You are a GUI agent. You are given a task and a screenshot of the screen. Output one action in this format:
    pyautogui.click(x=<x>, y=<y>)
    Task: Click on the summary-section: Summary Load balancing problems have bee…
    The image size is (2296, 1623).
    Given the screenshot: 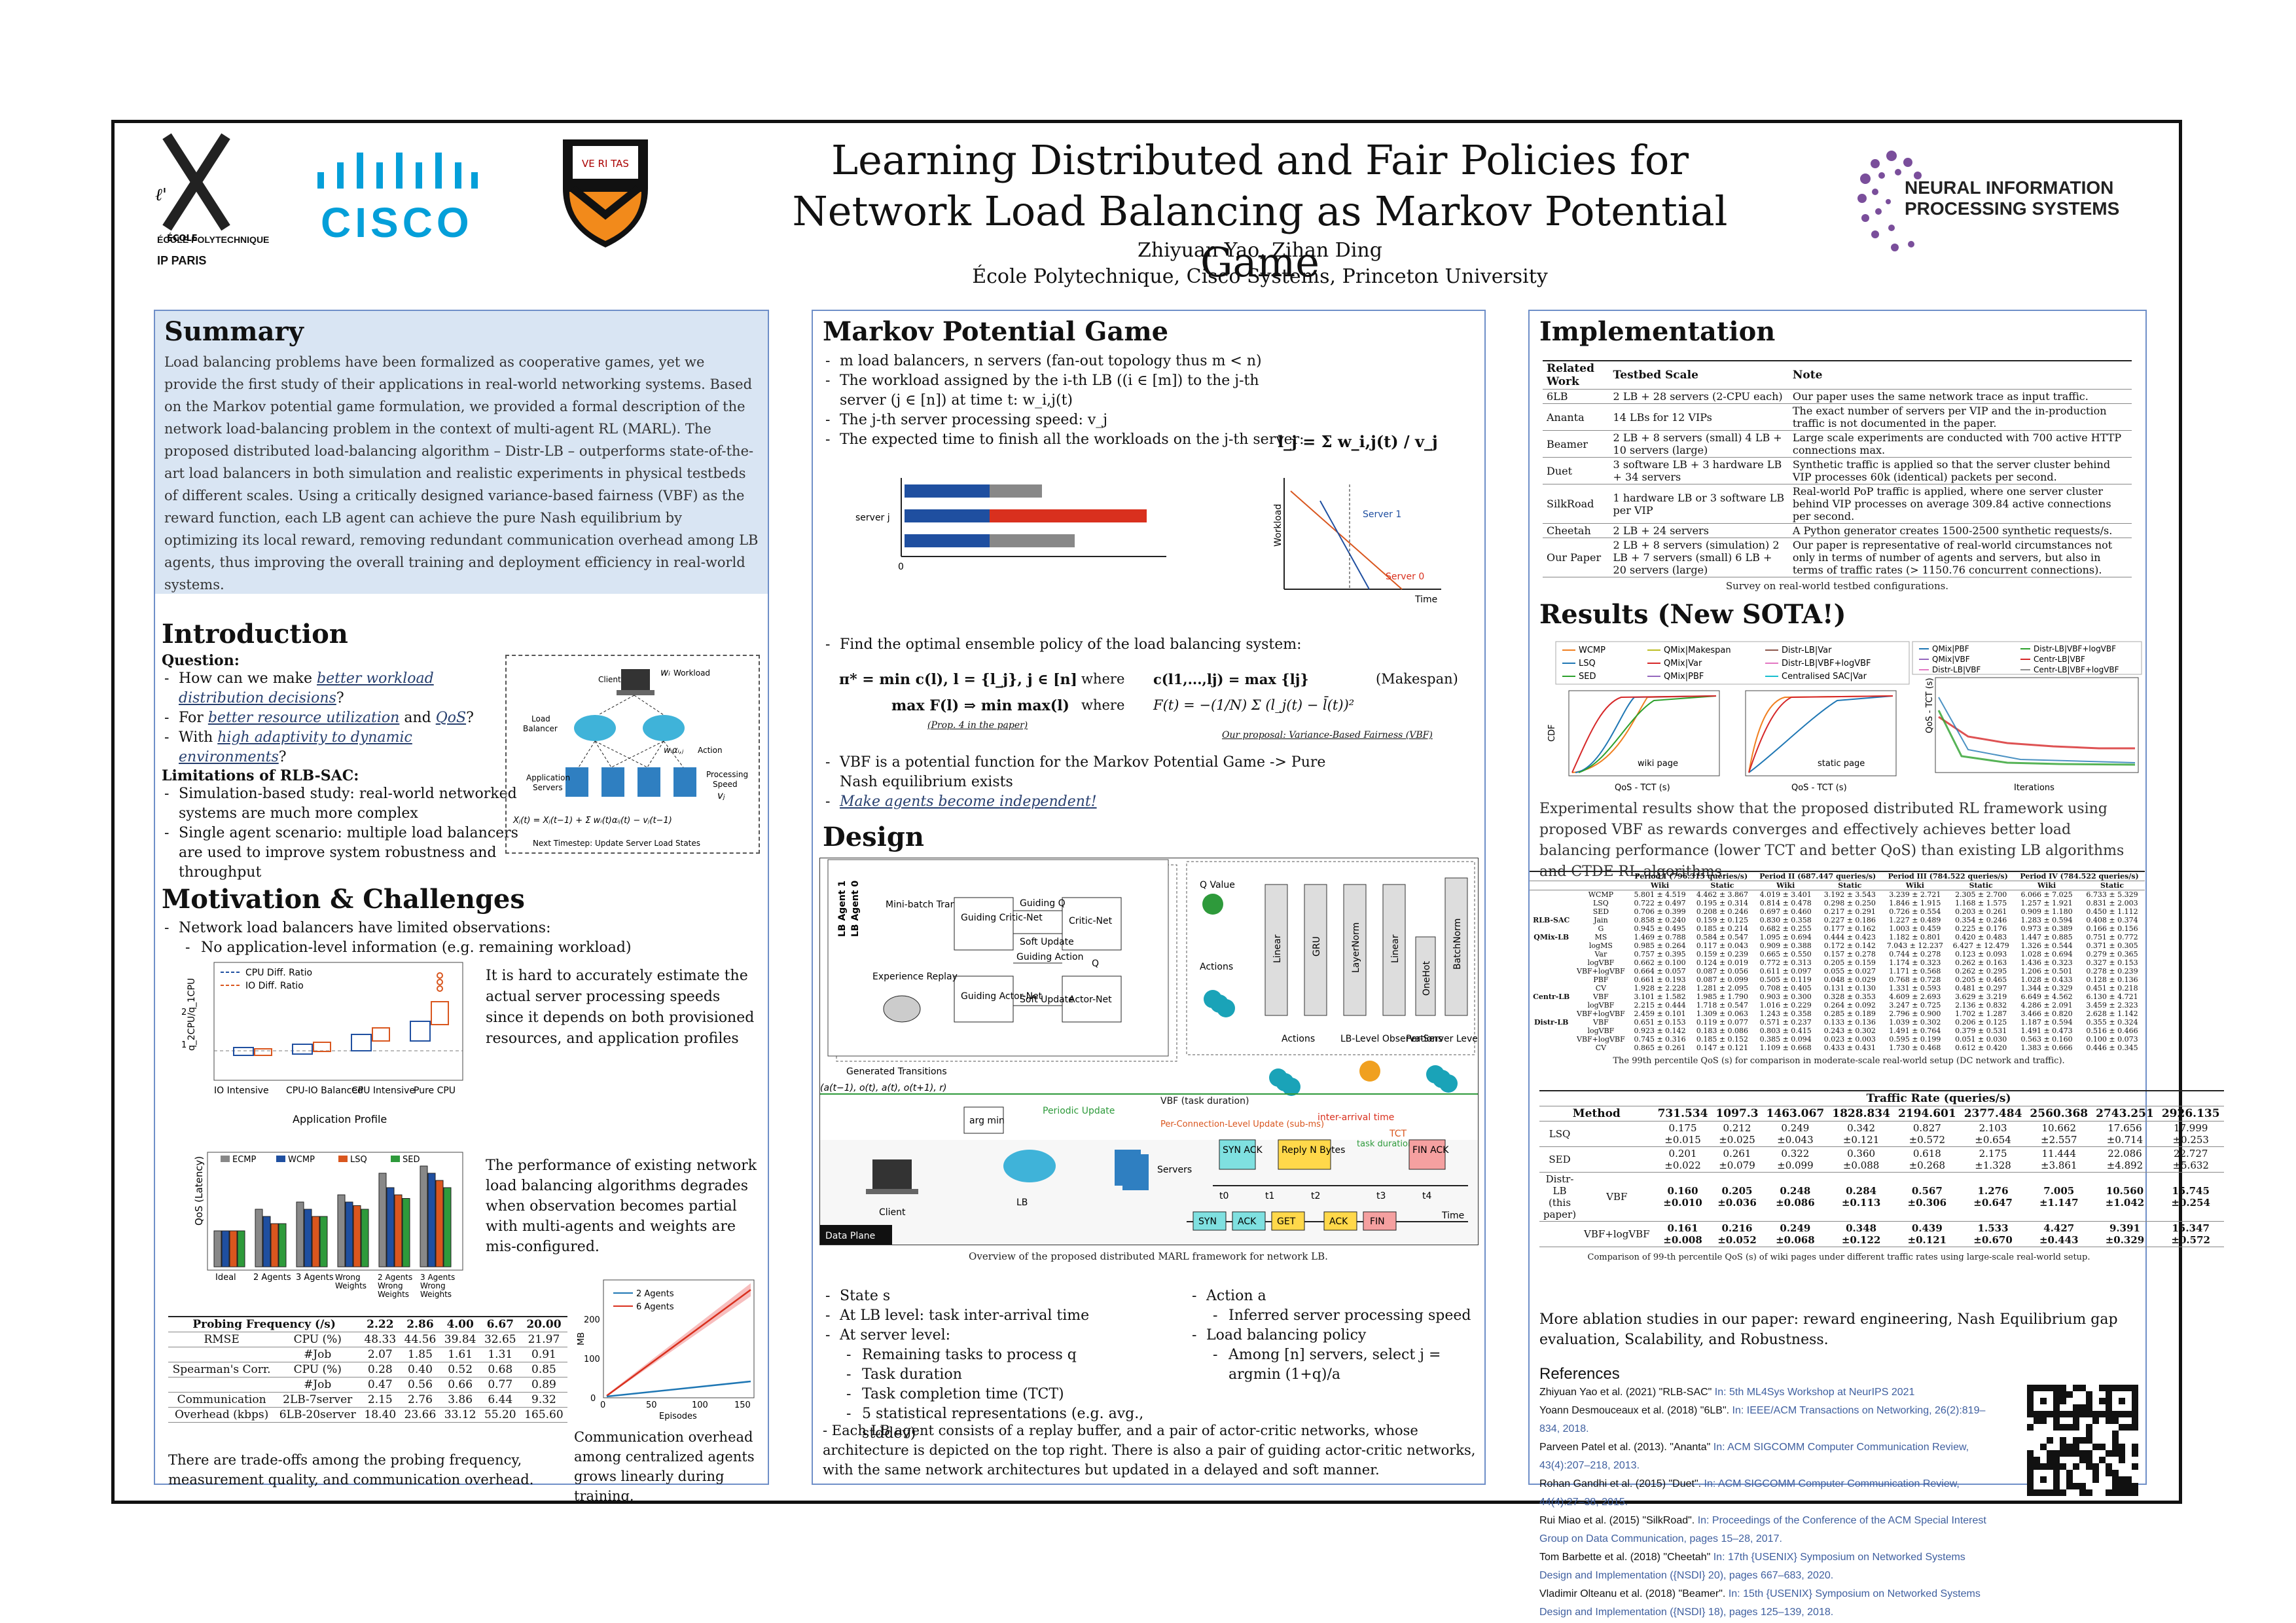 What is the action you would take?
    pyautogui.click(x=461, y=452)
    